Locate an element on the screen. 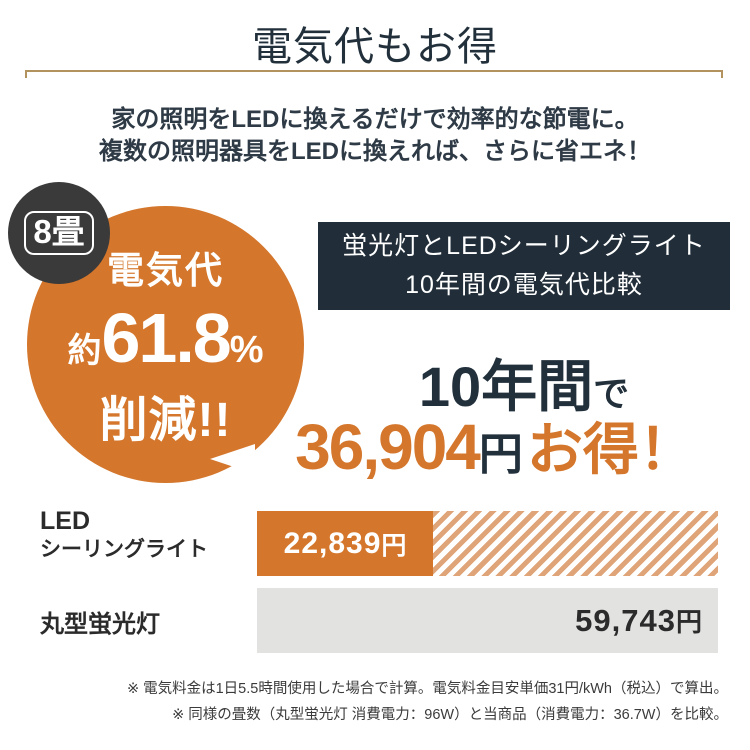 This screenshot has width=750, height=750. led-bar-savings-hatch is located at coordinates (575, 543).